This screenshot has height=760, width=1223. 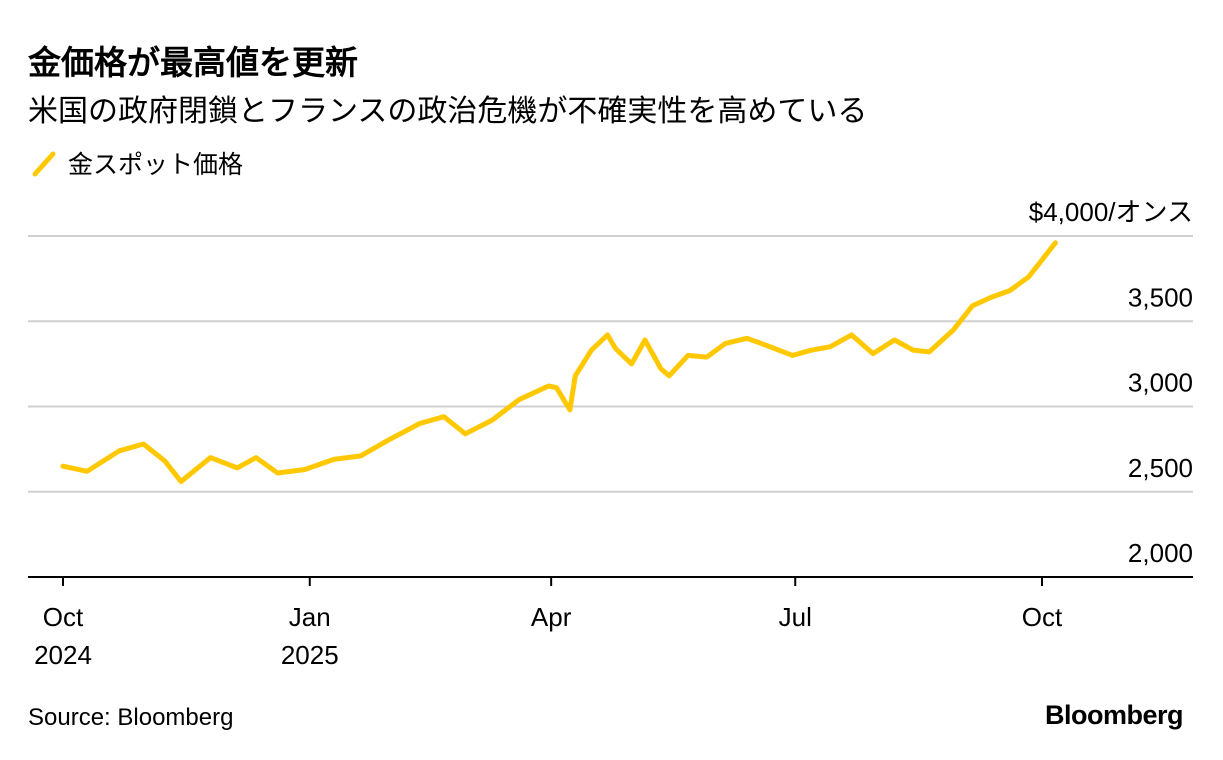 I want to click on bloomberg-logo: Bloomberg, so click(x=1114, y=715).